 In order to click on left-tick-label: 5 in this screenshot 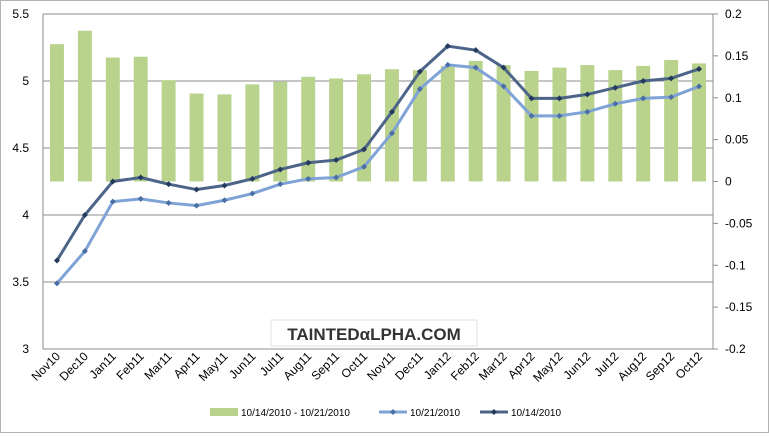, I will do `click(25, 81)`.